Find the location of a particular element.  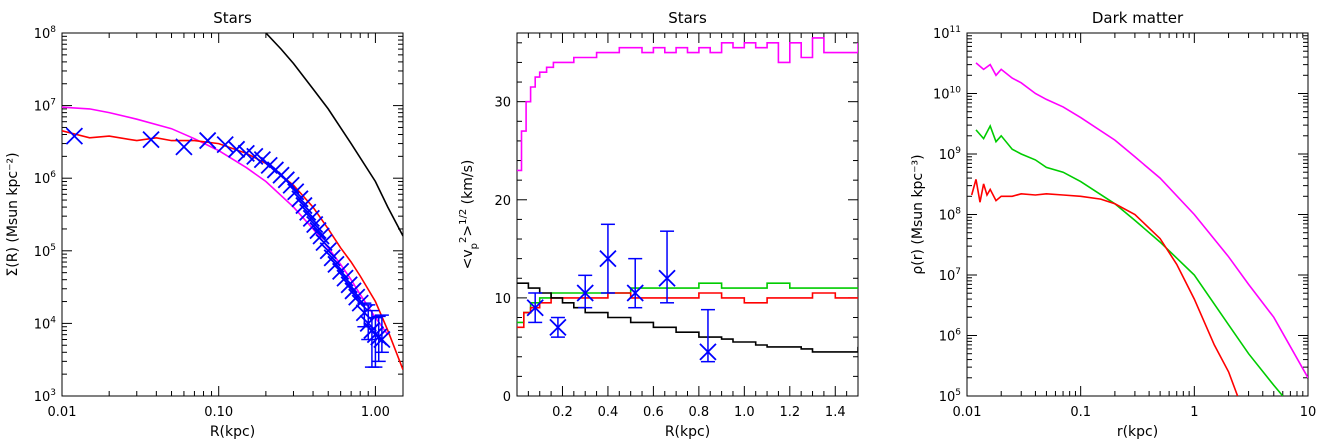

x-tick-label: 1 is located at coordinates (1194, 412).